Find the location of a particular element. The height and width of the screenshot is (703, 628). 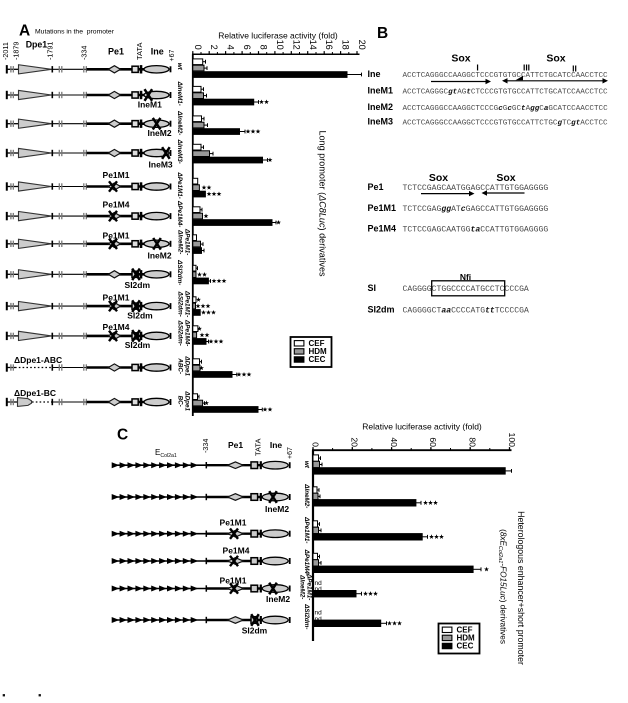

svg-text:Long promoter (ΔC8Luc) derivat: Long promoter (ΔC8Luc) derivatives is located at coordinates (322, 203).